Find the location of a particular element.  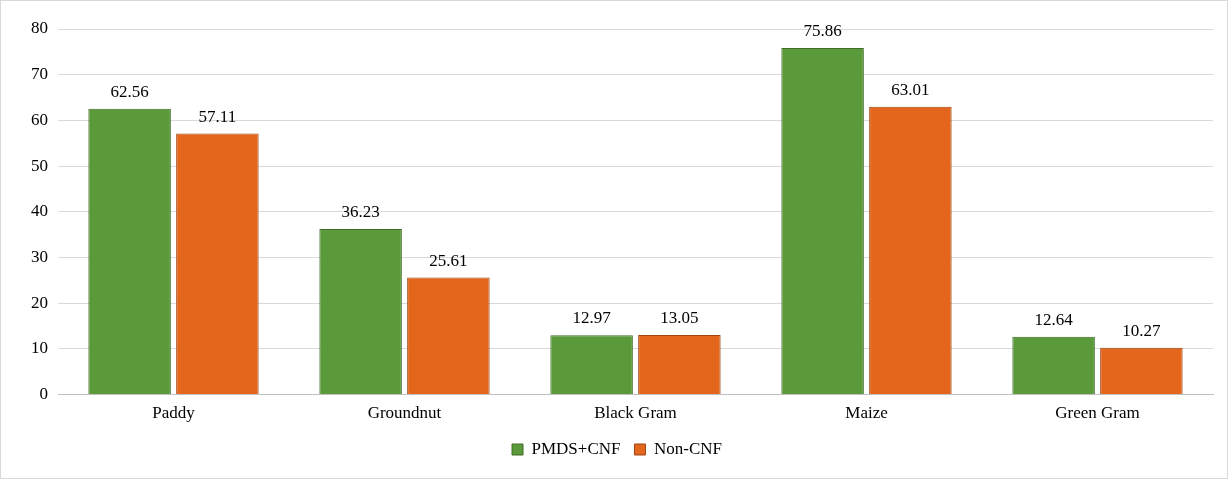

y-tick-label: 60 is located at coordinates (39, 119).